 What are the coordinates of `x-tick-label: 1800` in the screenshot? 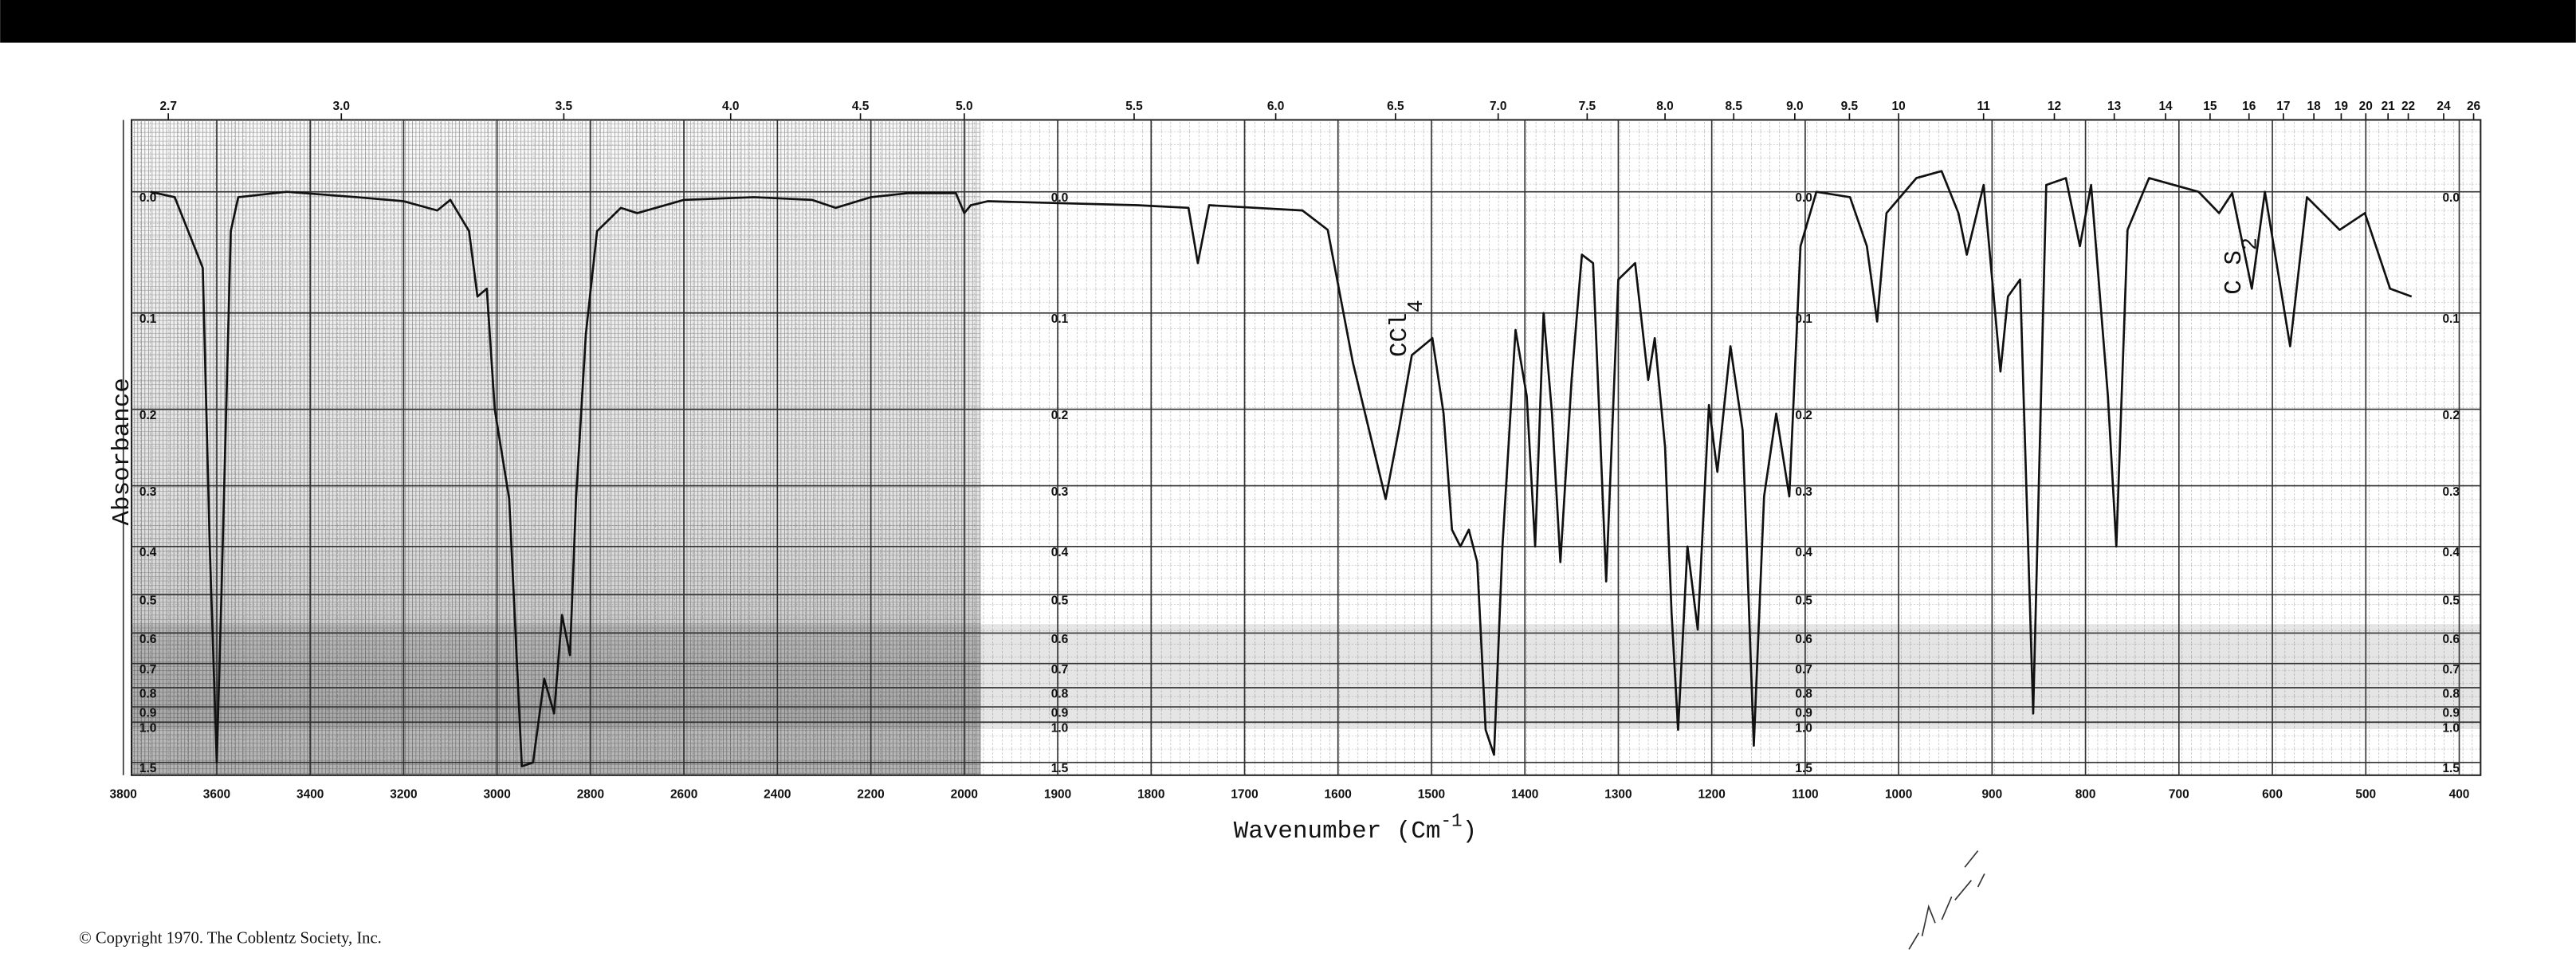 It's located at (1150, 795).